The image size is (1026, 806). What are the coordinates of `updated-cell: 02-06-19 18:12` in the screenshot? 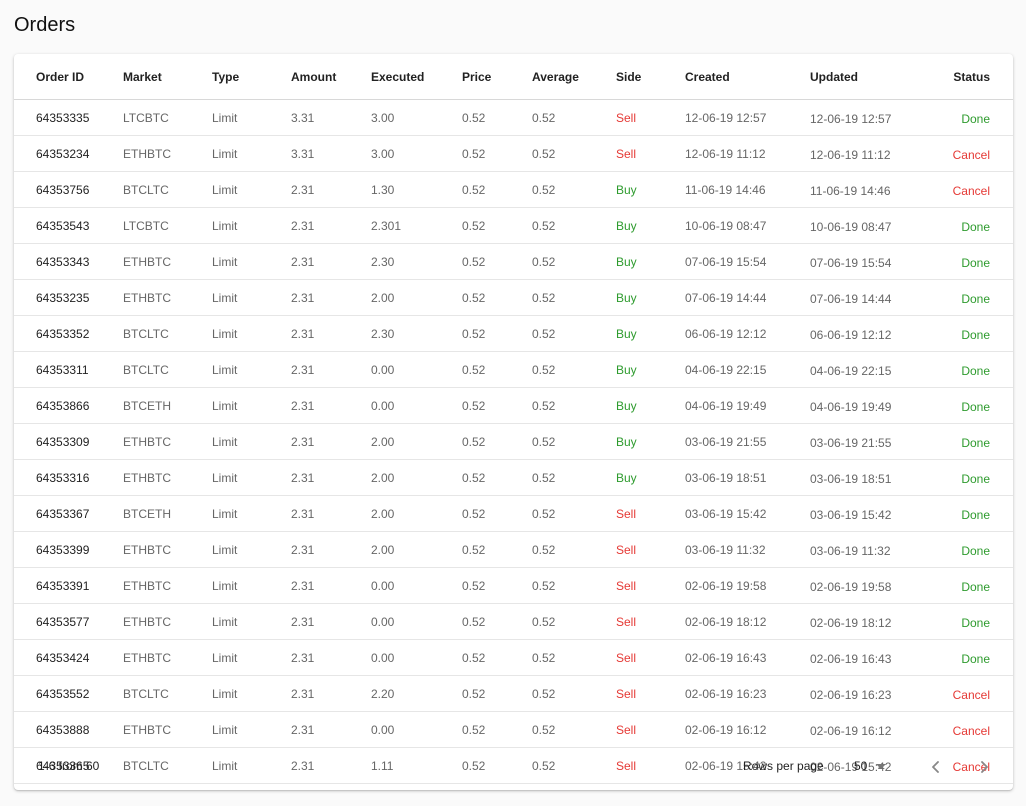 It's located at (872, 621).